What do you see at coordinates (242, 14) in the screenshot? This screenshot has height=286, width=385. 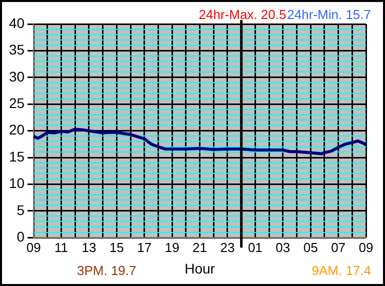 I see `text: 24hr-Max. 20.5` at bounding box center [242, 14].